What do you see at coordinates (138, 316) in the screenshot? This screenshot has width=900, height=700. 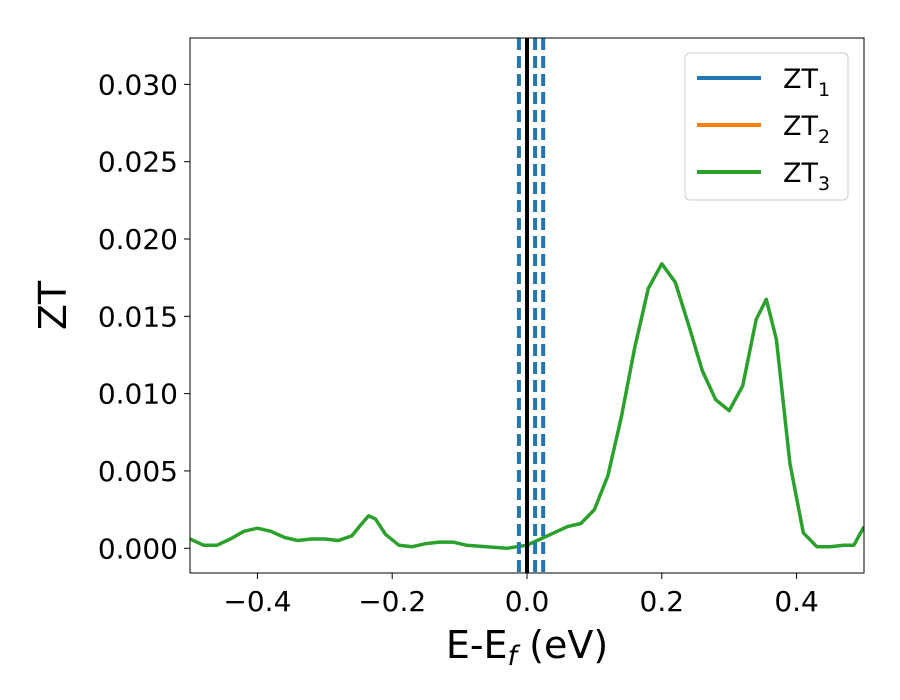 I see `y-tick-label: 0.015` at bounding box center [138, 316].